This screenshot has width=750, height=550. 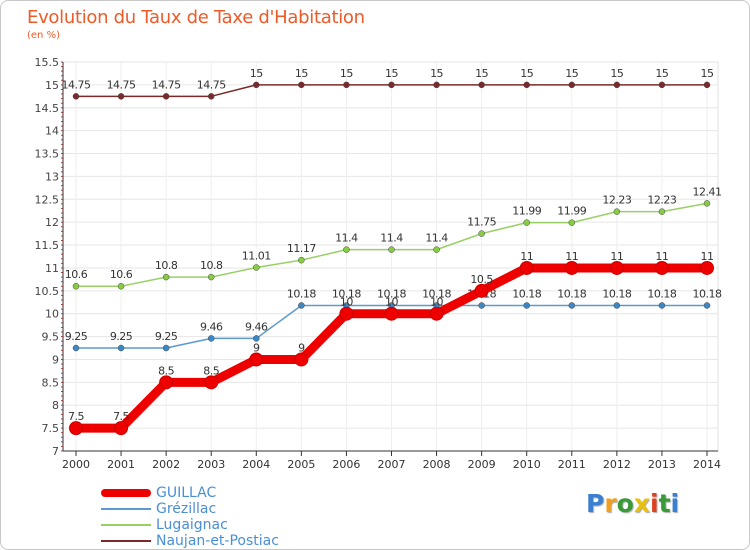 What do you see at coordinates (527, 464) in the screenshot?
I see `x-tick-label: 2010` at bounding box center [527, 464].